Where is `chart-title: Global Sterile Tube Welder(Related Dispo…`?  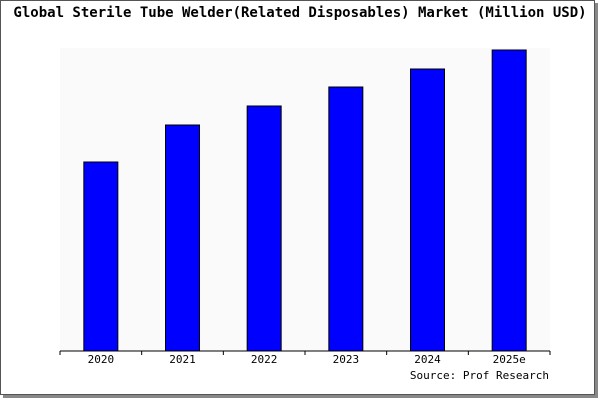 chart-title: Global Sterile Tube Welder(Related Dispo… is located at coordinates (299, 13).